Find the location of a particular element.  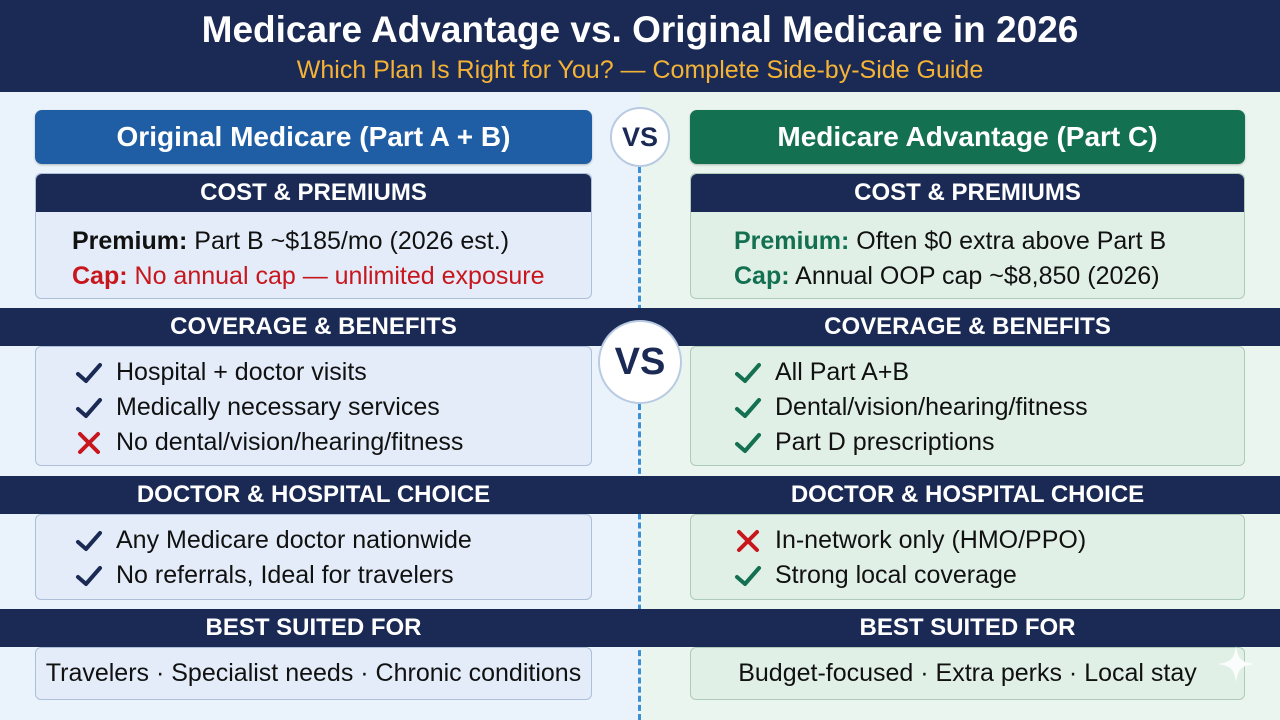

right-coverage-heading: COVERAGE & BENEFITS is located at coordinates (967, 326).